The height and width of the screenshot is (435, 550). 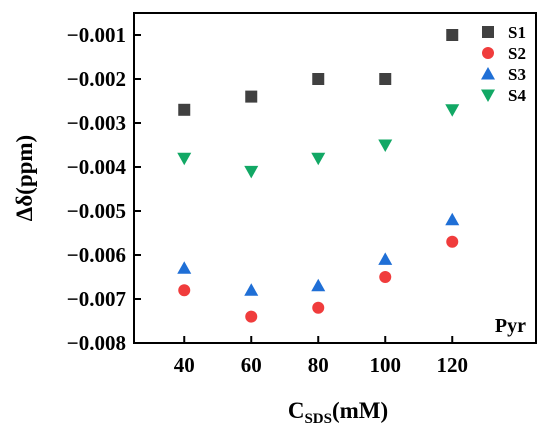 I want to click on legend: S1 S2 S3 S4, so click(x=503, y=64).